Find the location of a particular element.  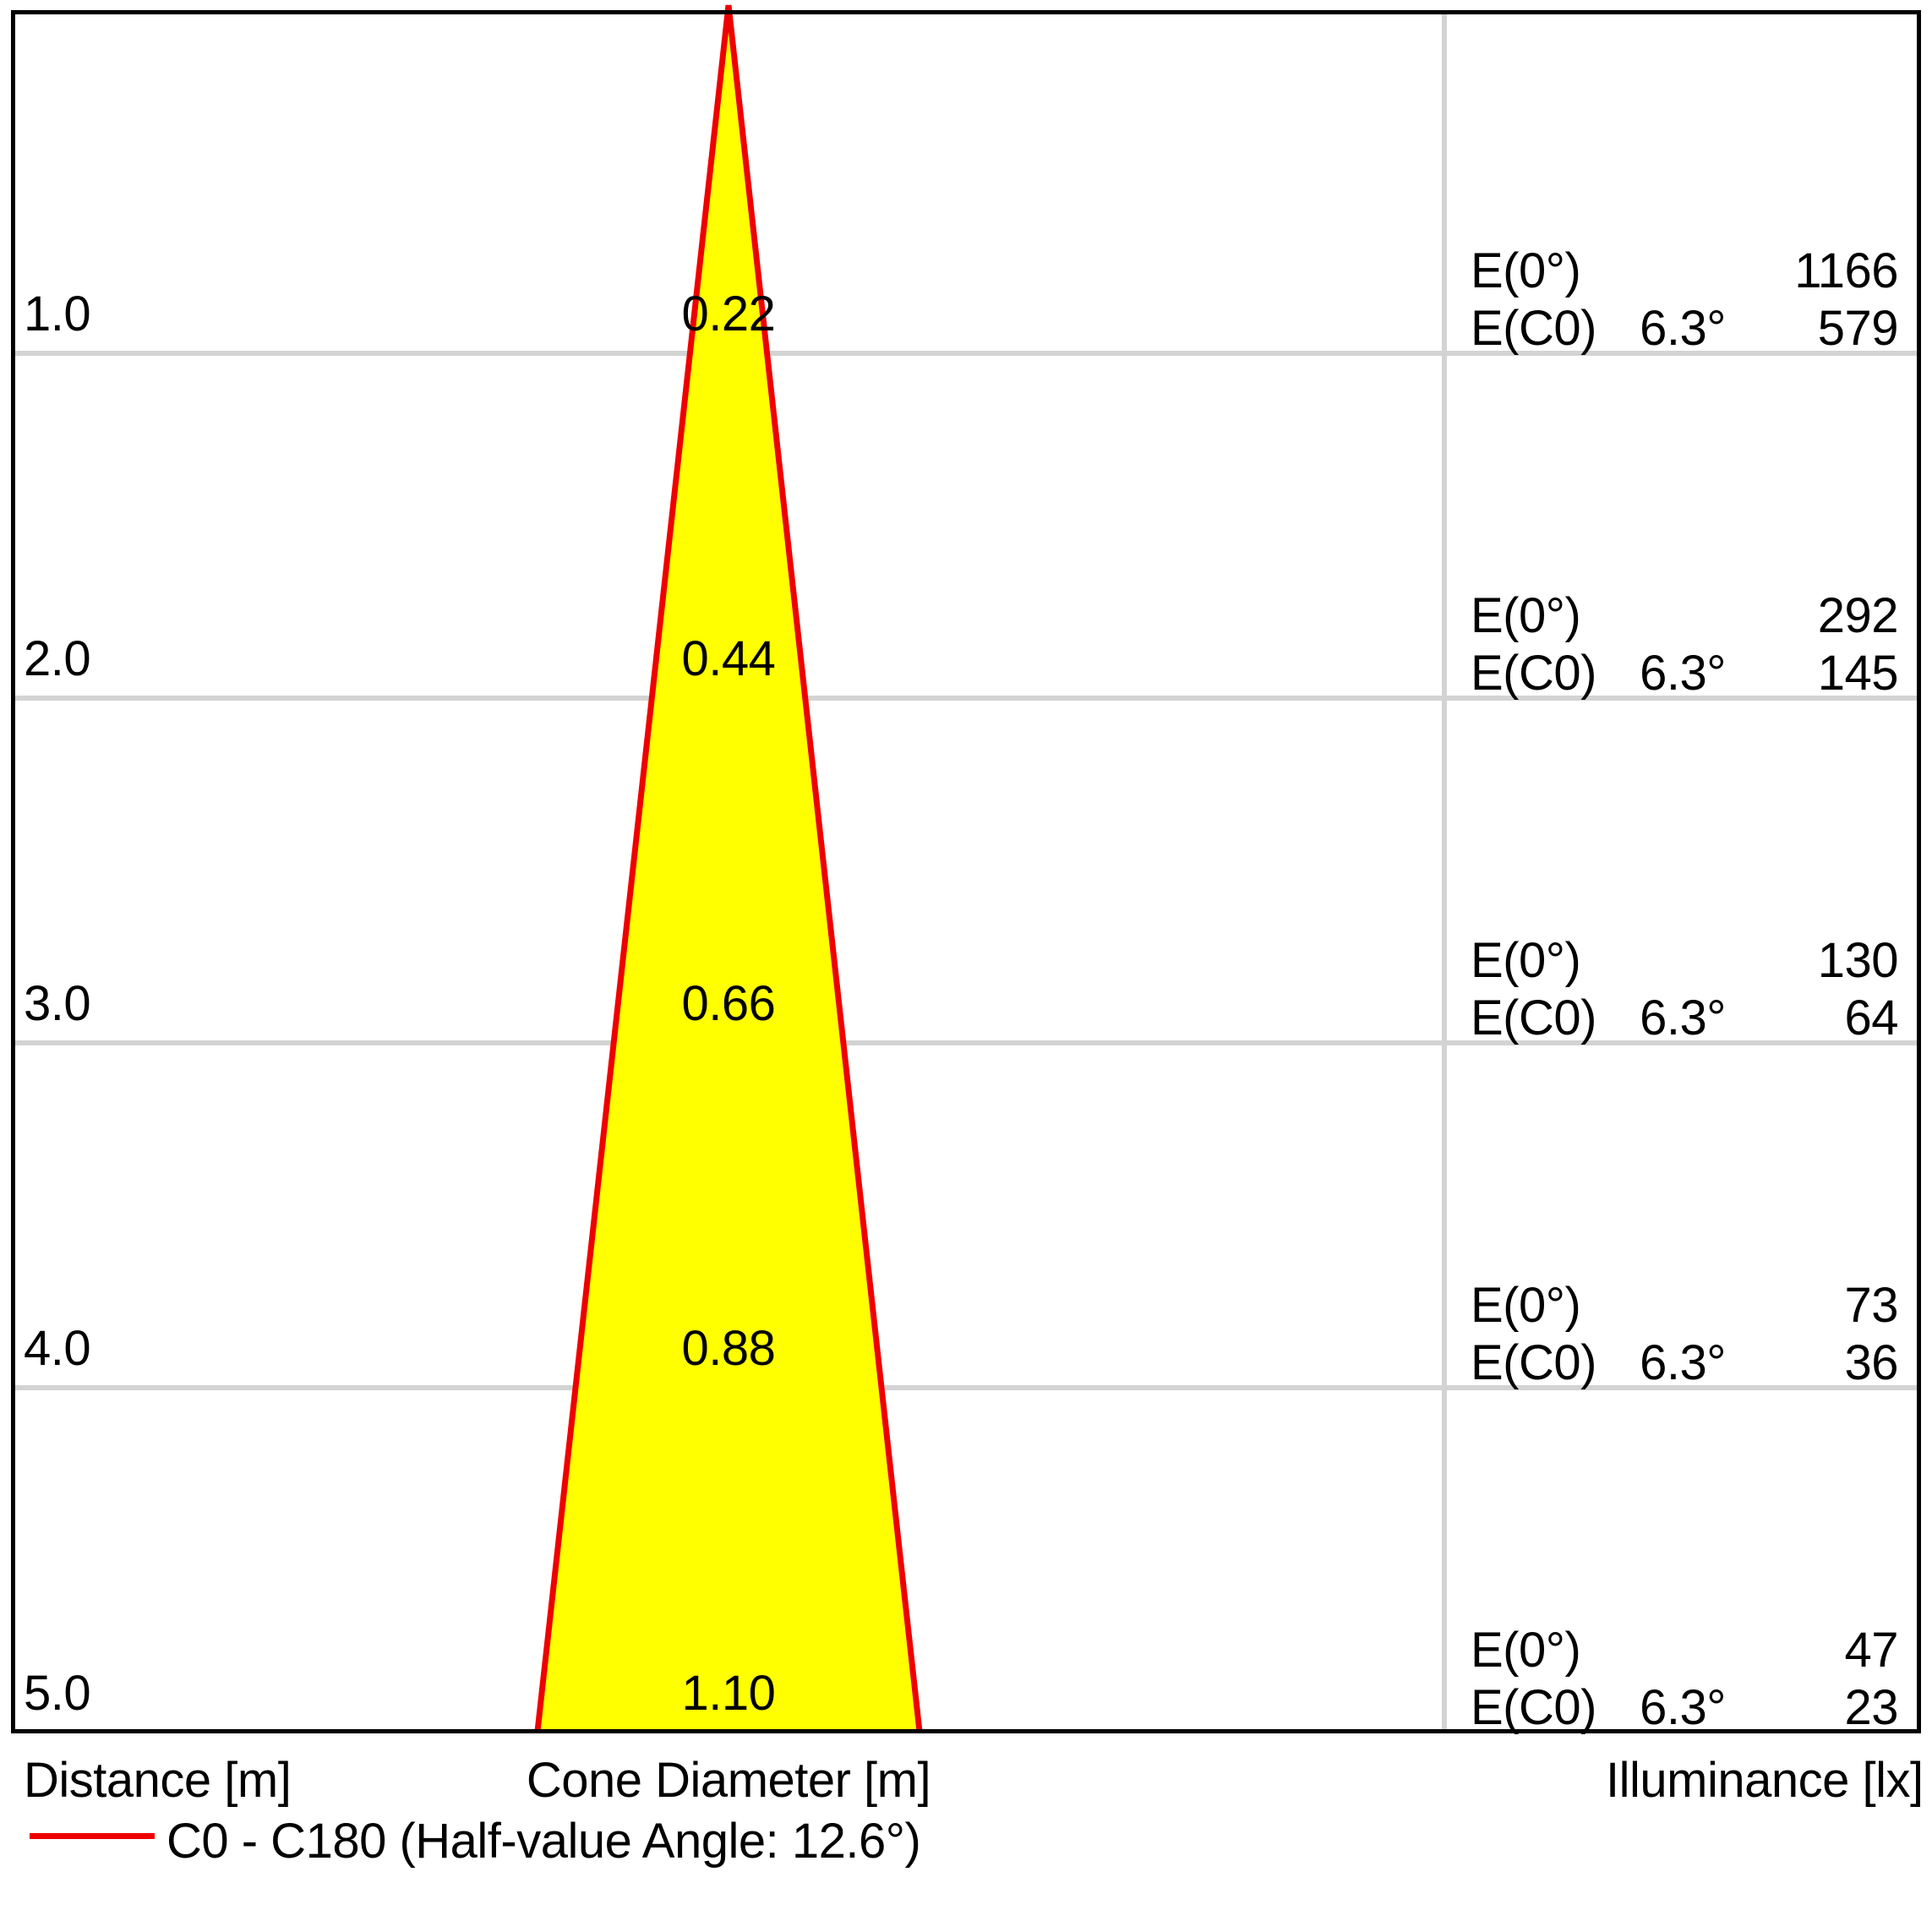

ec0-value: 579 is located at coordinates (1858, 328).